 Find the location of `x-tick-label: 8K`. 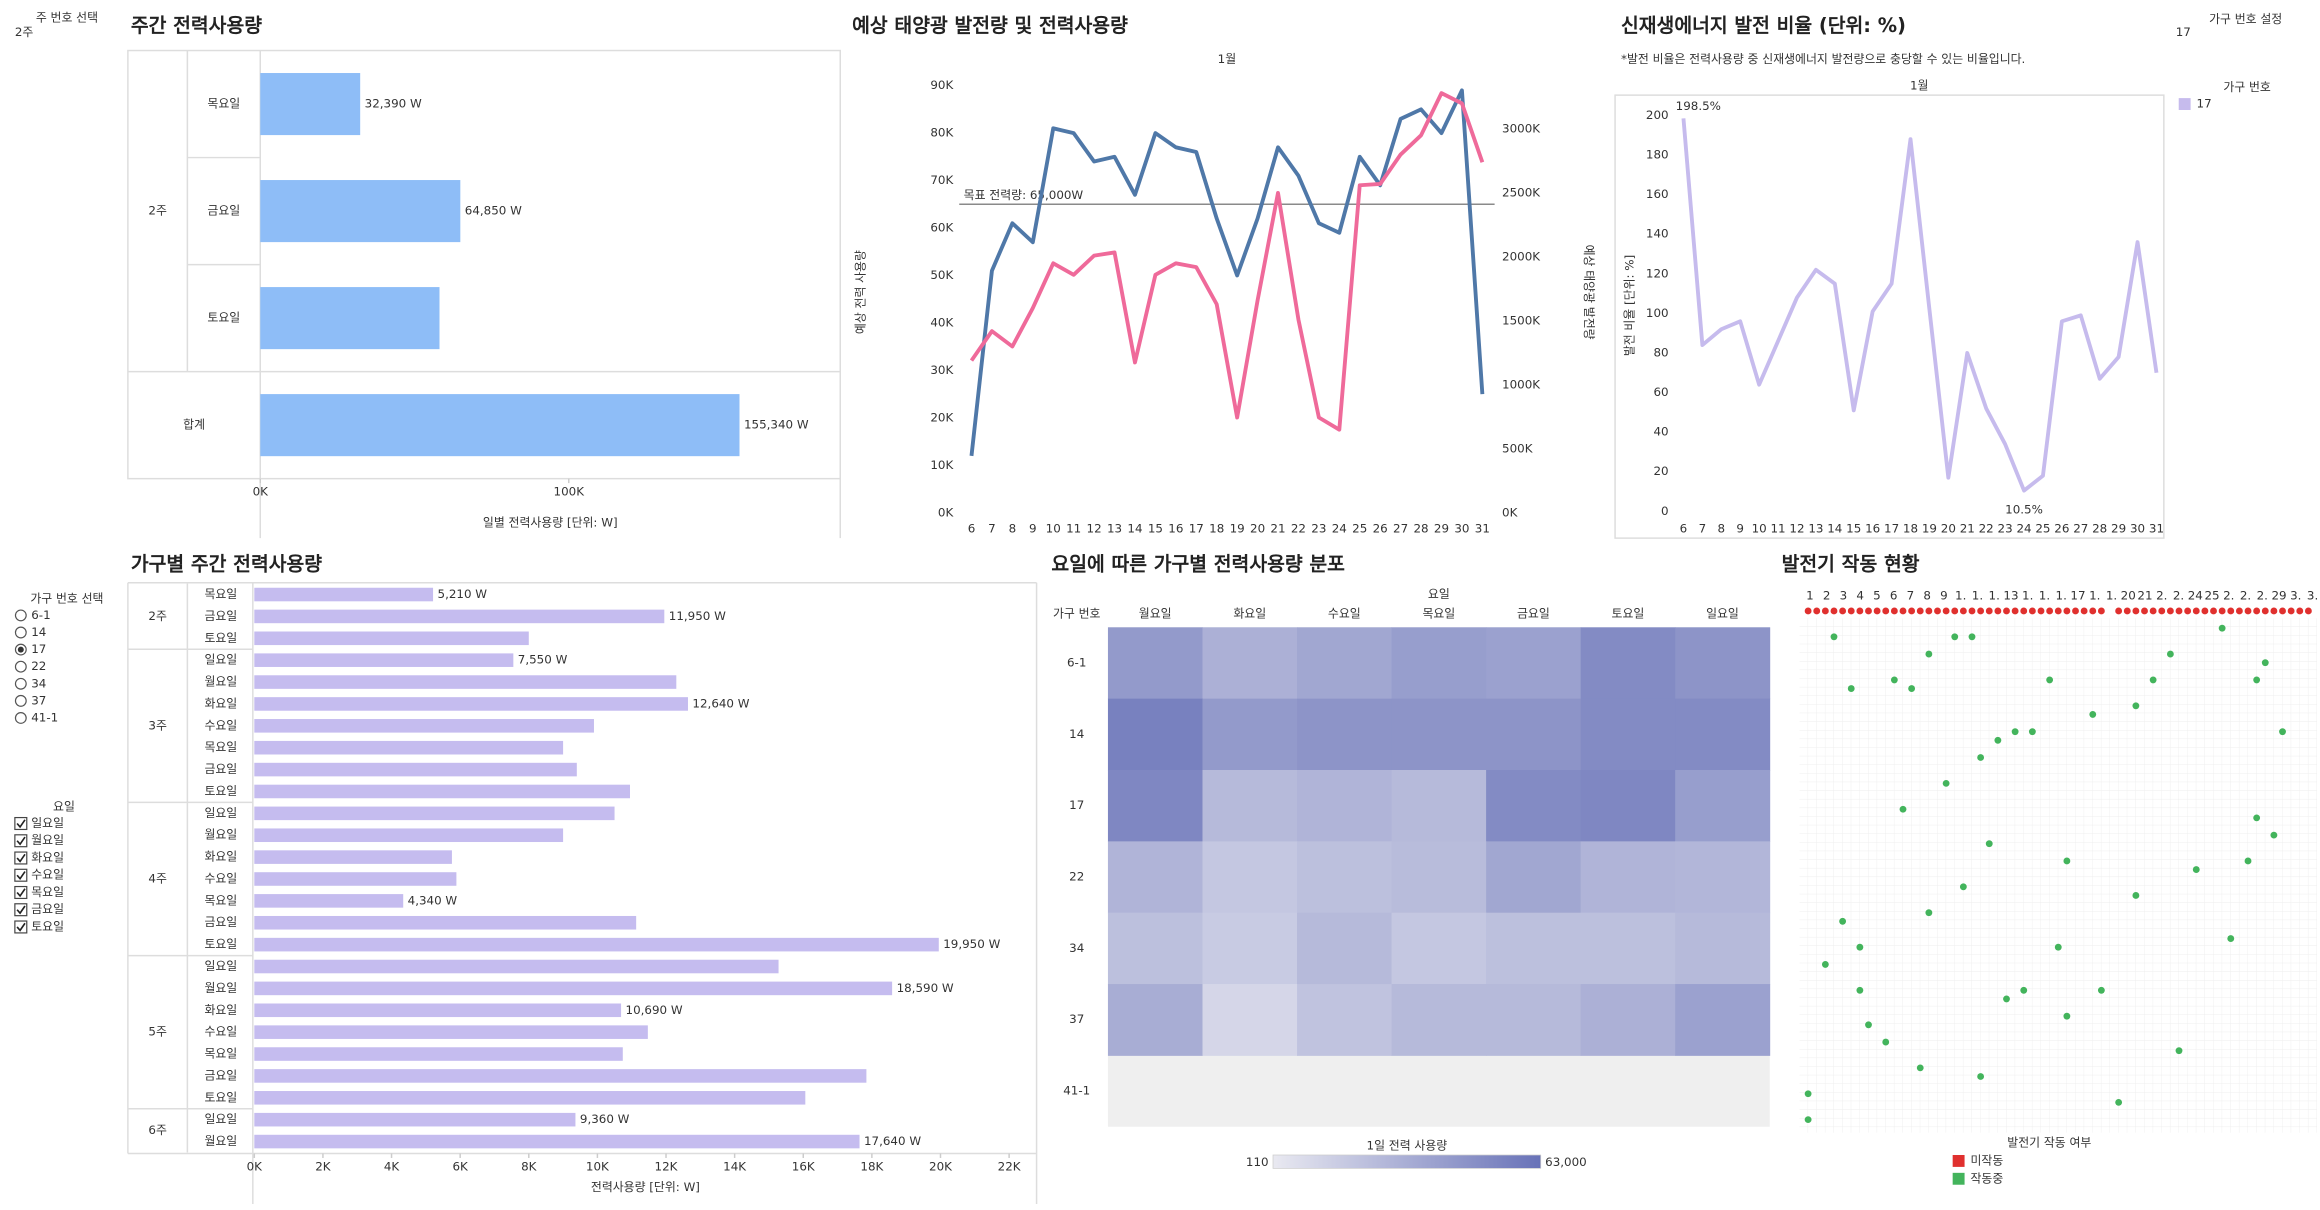

x-tick-label: 8K is located at coordinates (529, 1166).